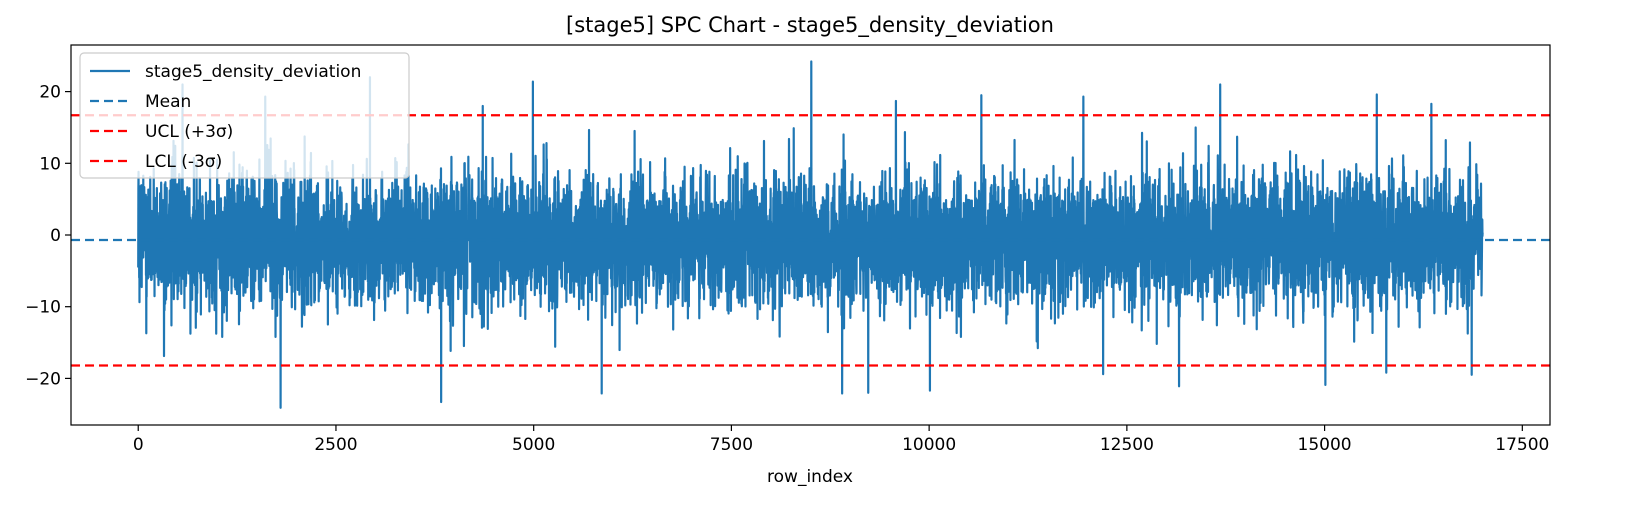 The height and width of the screenshot is (521, 1630). I want to click on x-axis-ticks: 0 2500 5000 7500 10000 12500 15000 17500, so click(841, 440).